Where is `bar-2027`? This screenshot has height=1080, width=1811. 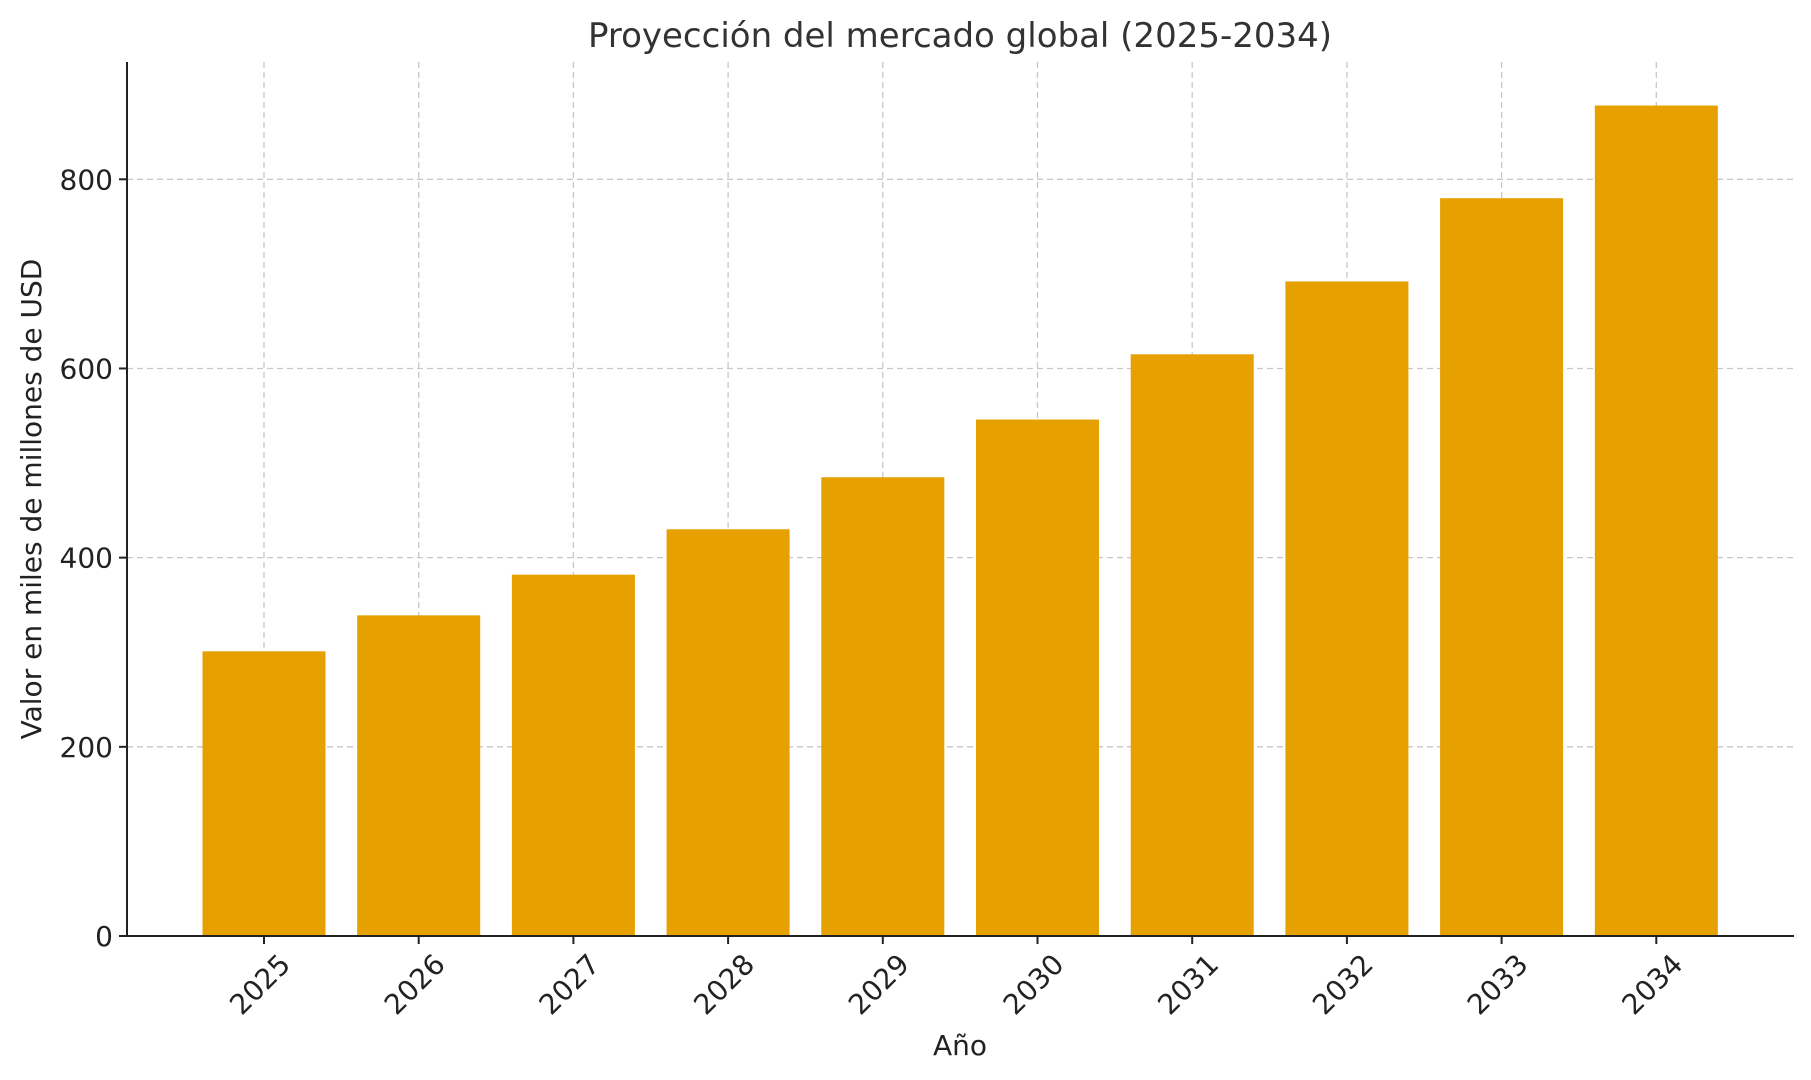
bar-2027 is located at coordinates (573, 755).